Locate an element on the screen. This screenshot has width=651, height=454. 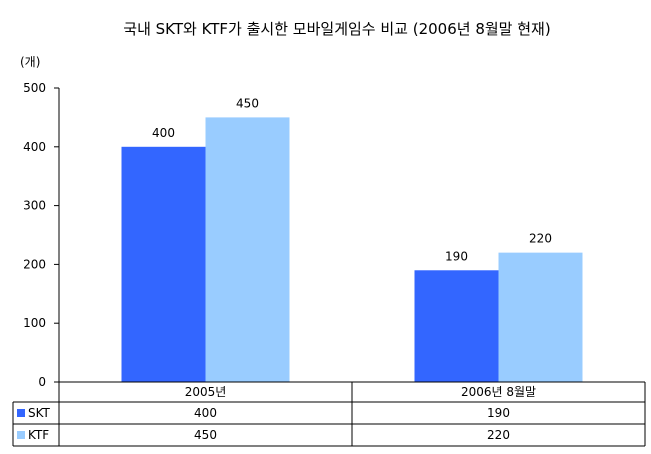
category-label: 2005년 is located at coordinates (206, 392).